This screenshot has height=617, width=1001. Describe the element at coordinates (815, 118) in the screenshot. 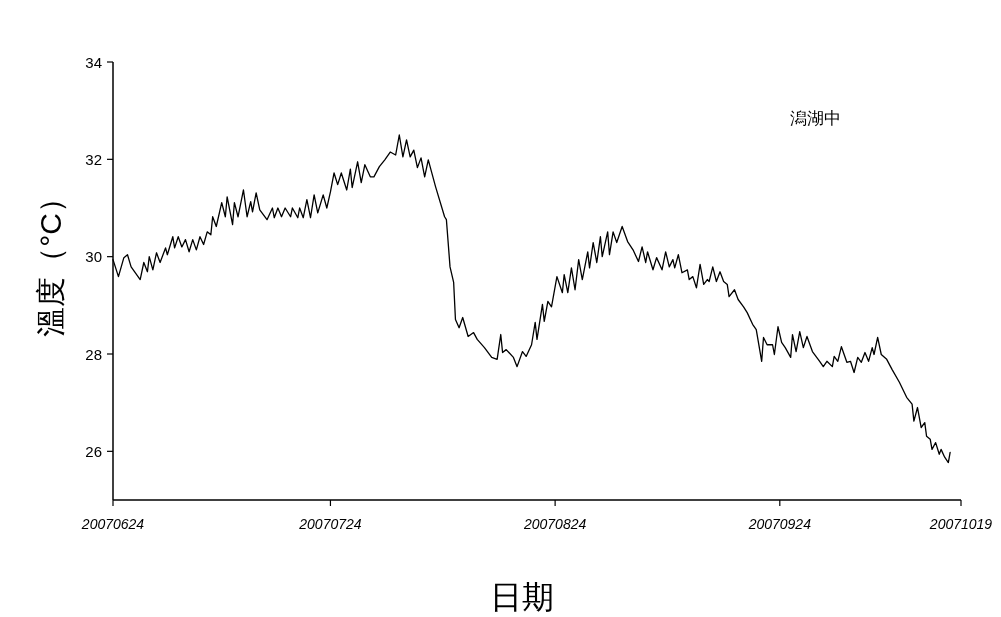

I see `annotation: 潟湖中` at that location.